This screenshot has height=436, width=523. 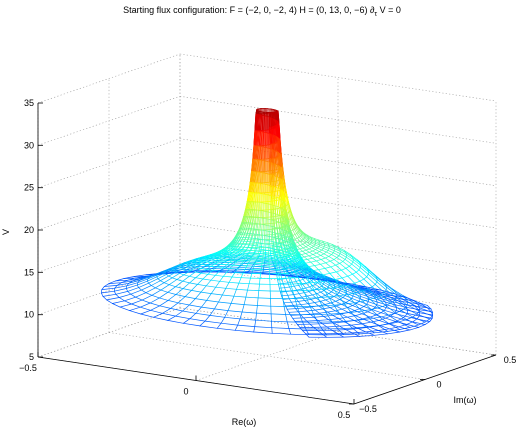 I want to click on y-tick-label: −0.5, so click(x=368, y=409).